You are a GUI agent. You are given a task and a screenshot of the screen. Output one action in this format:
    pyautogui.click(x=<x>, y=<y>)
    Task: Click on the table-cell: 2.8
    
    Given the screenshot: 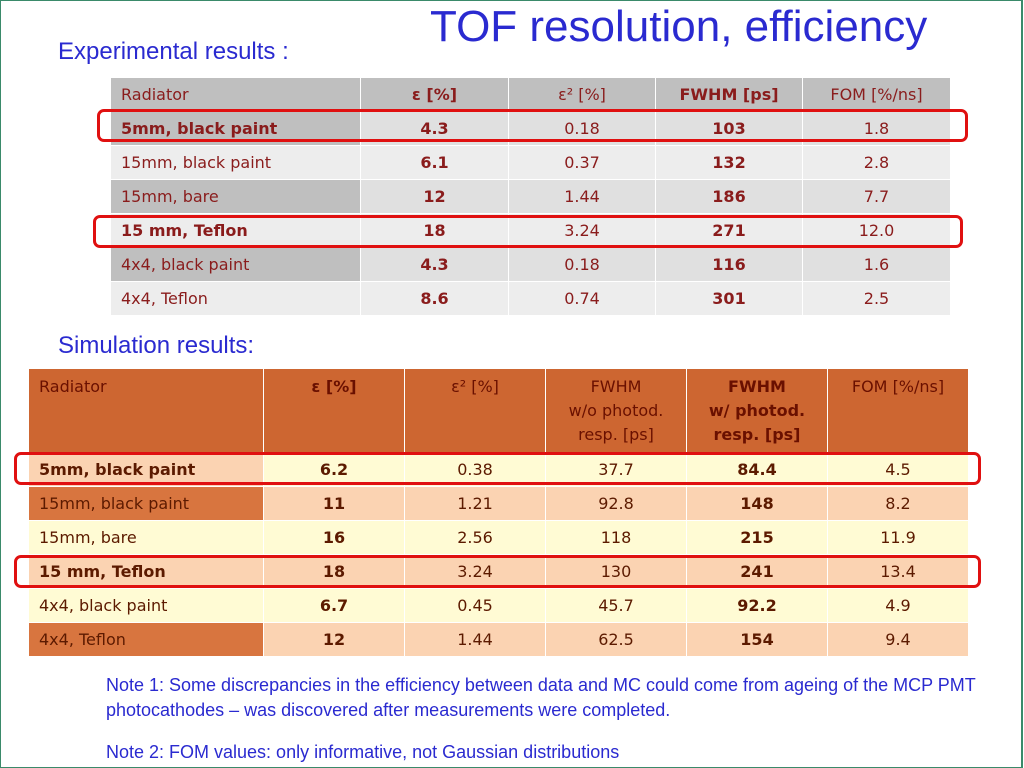 What is the action you would take?
    pyautogui.click(x=876, y=162)
    